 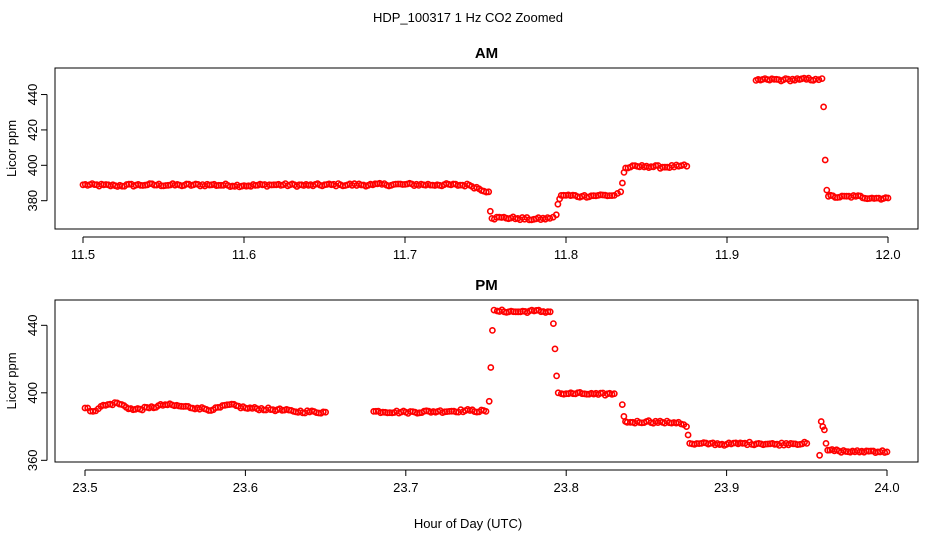 What do you see at coordinates (32, 460) in the screenshot?
I see `y-tick-label: 360` at bounding box center [32, 460].